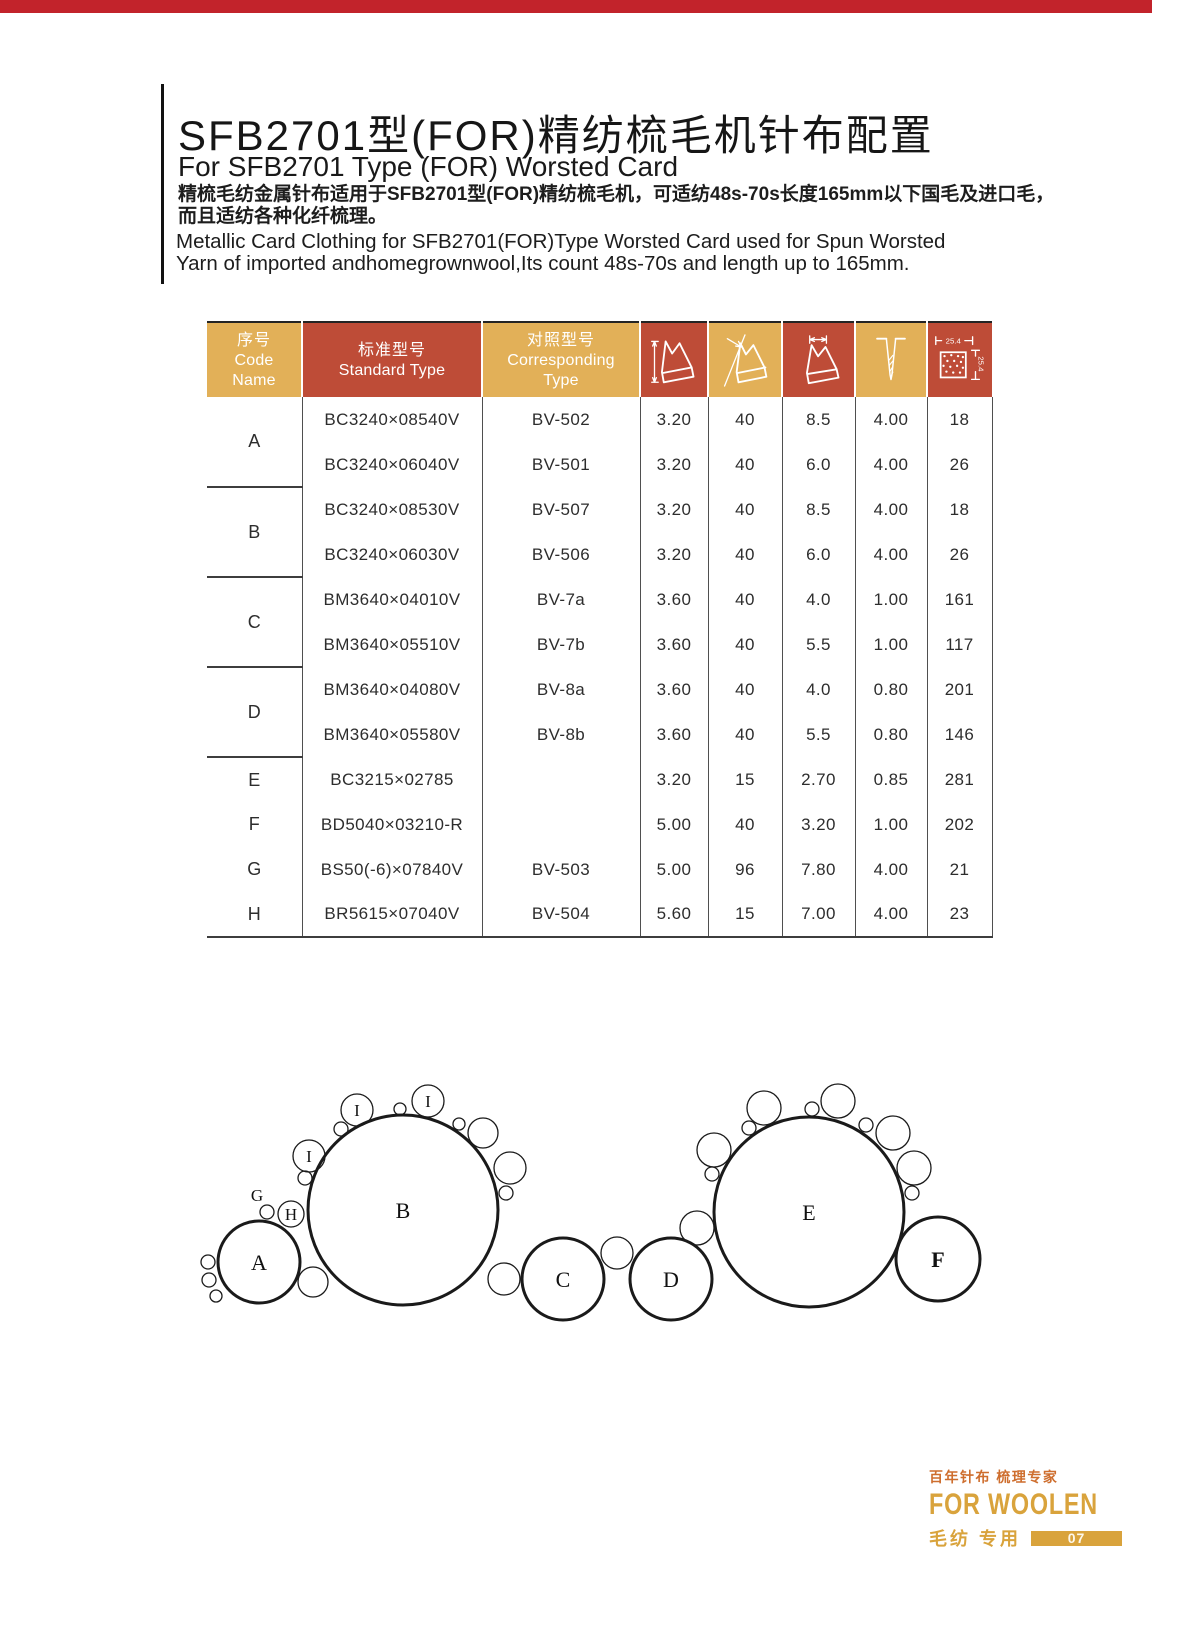 The image size is (1200, 1637). Describe the element at coordinates (391, 824) in the screenshot. I see `cell-standard-type: BD5040×03210-R` at that location.